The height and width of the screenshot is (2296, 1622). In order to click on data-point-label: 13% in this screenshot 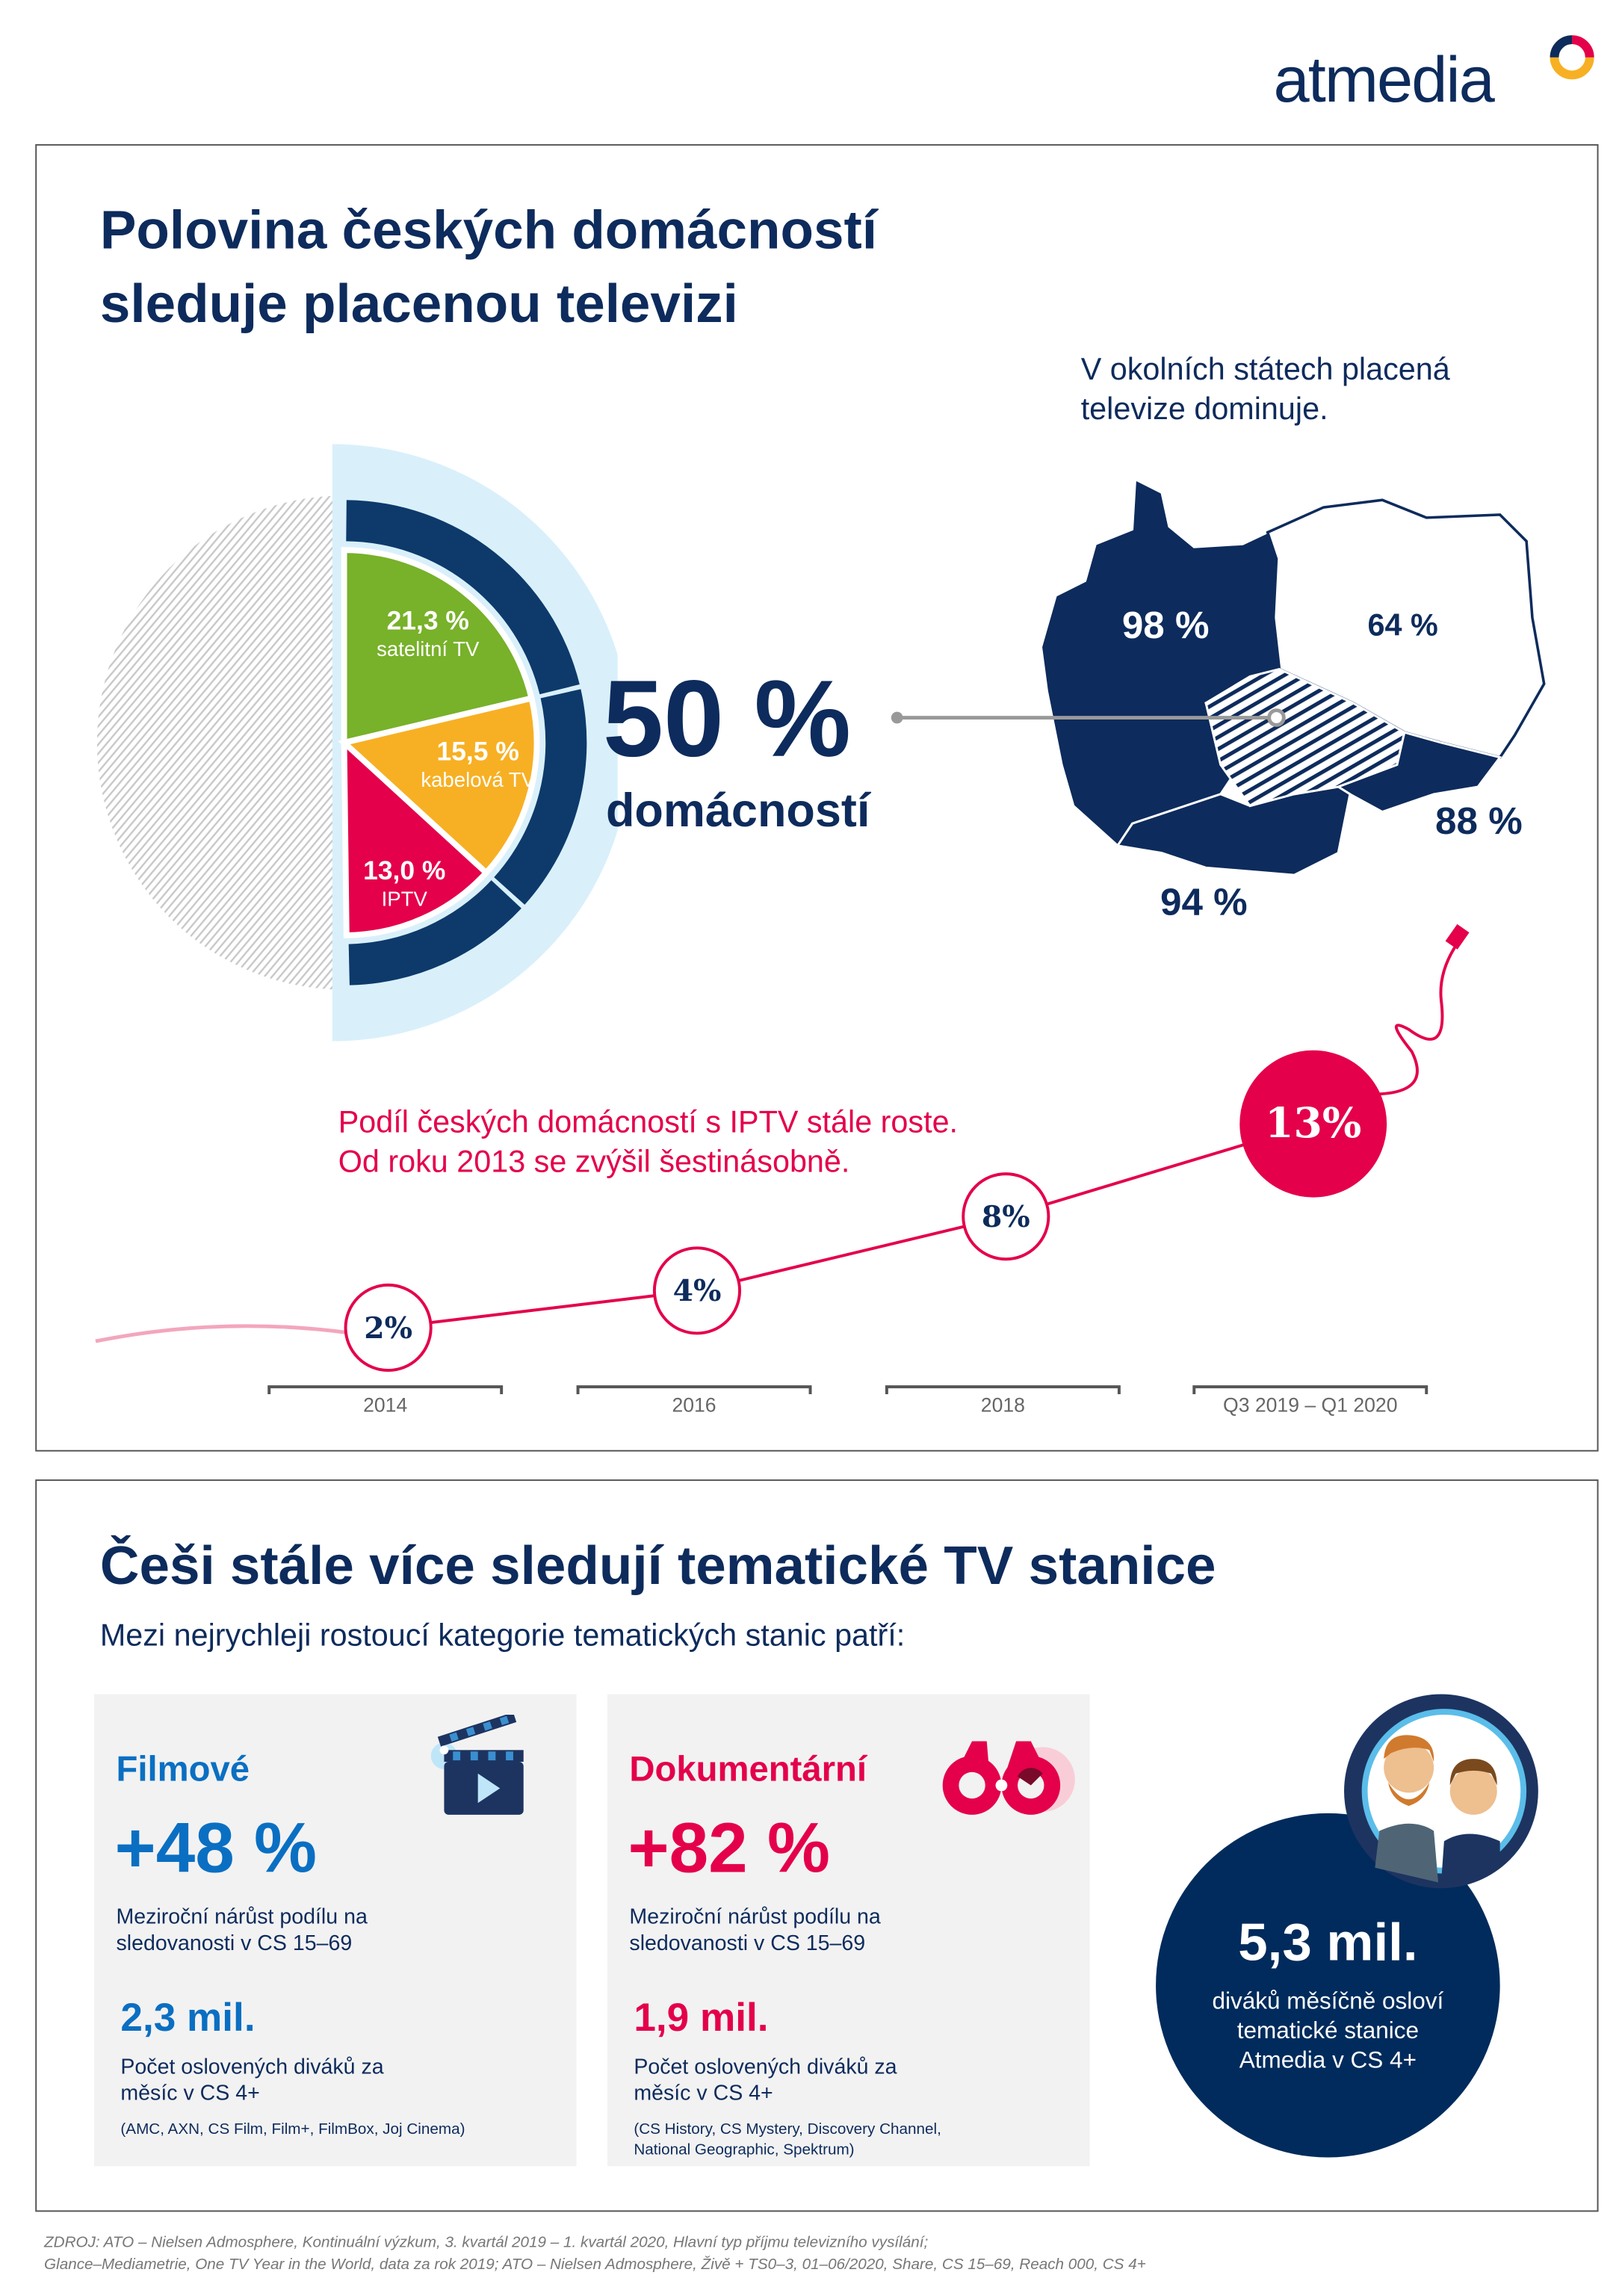, I will do `click(1313, 1122)`.